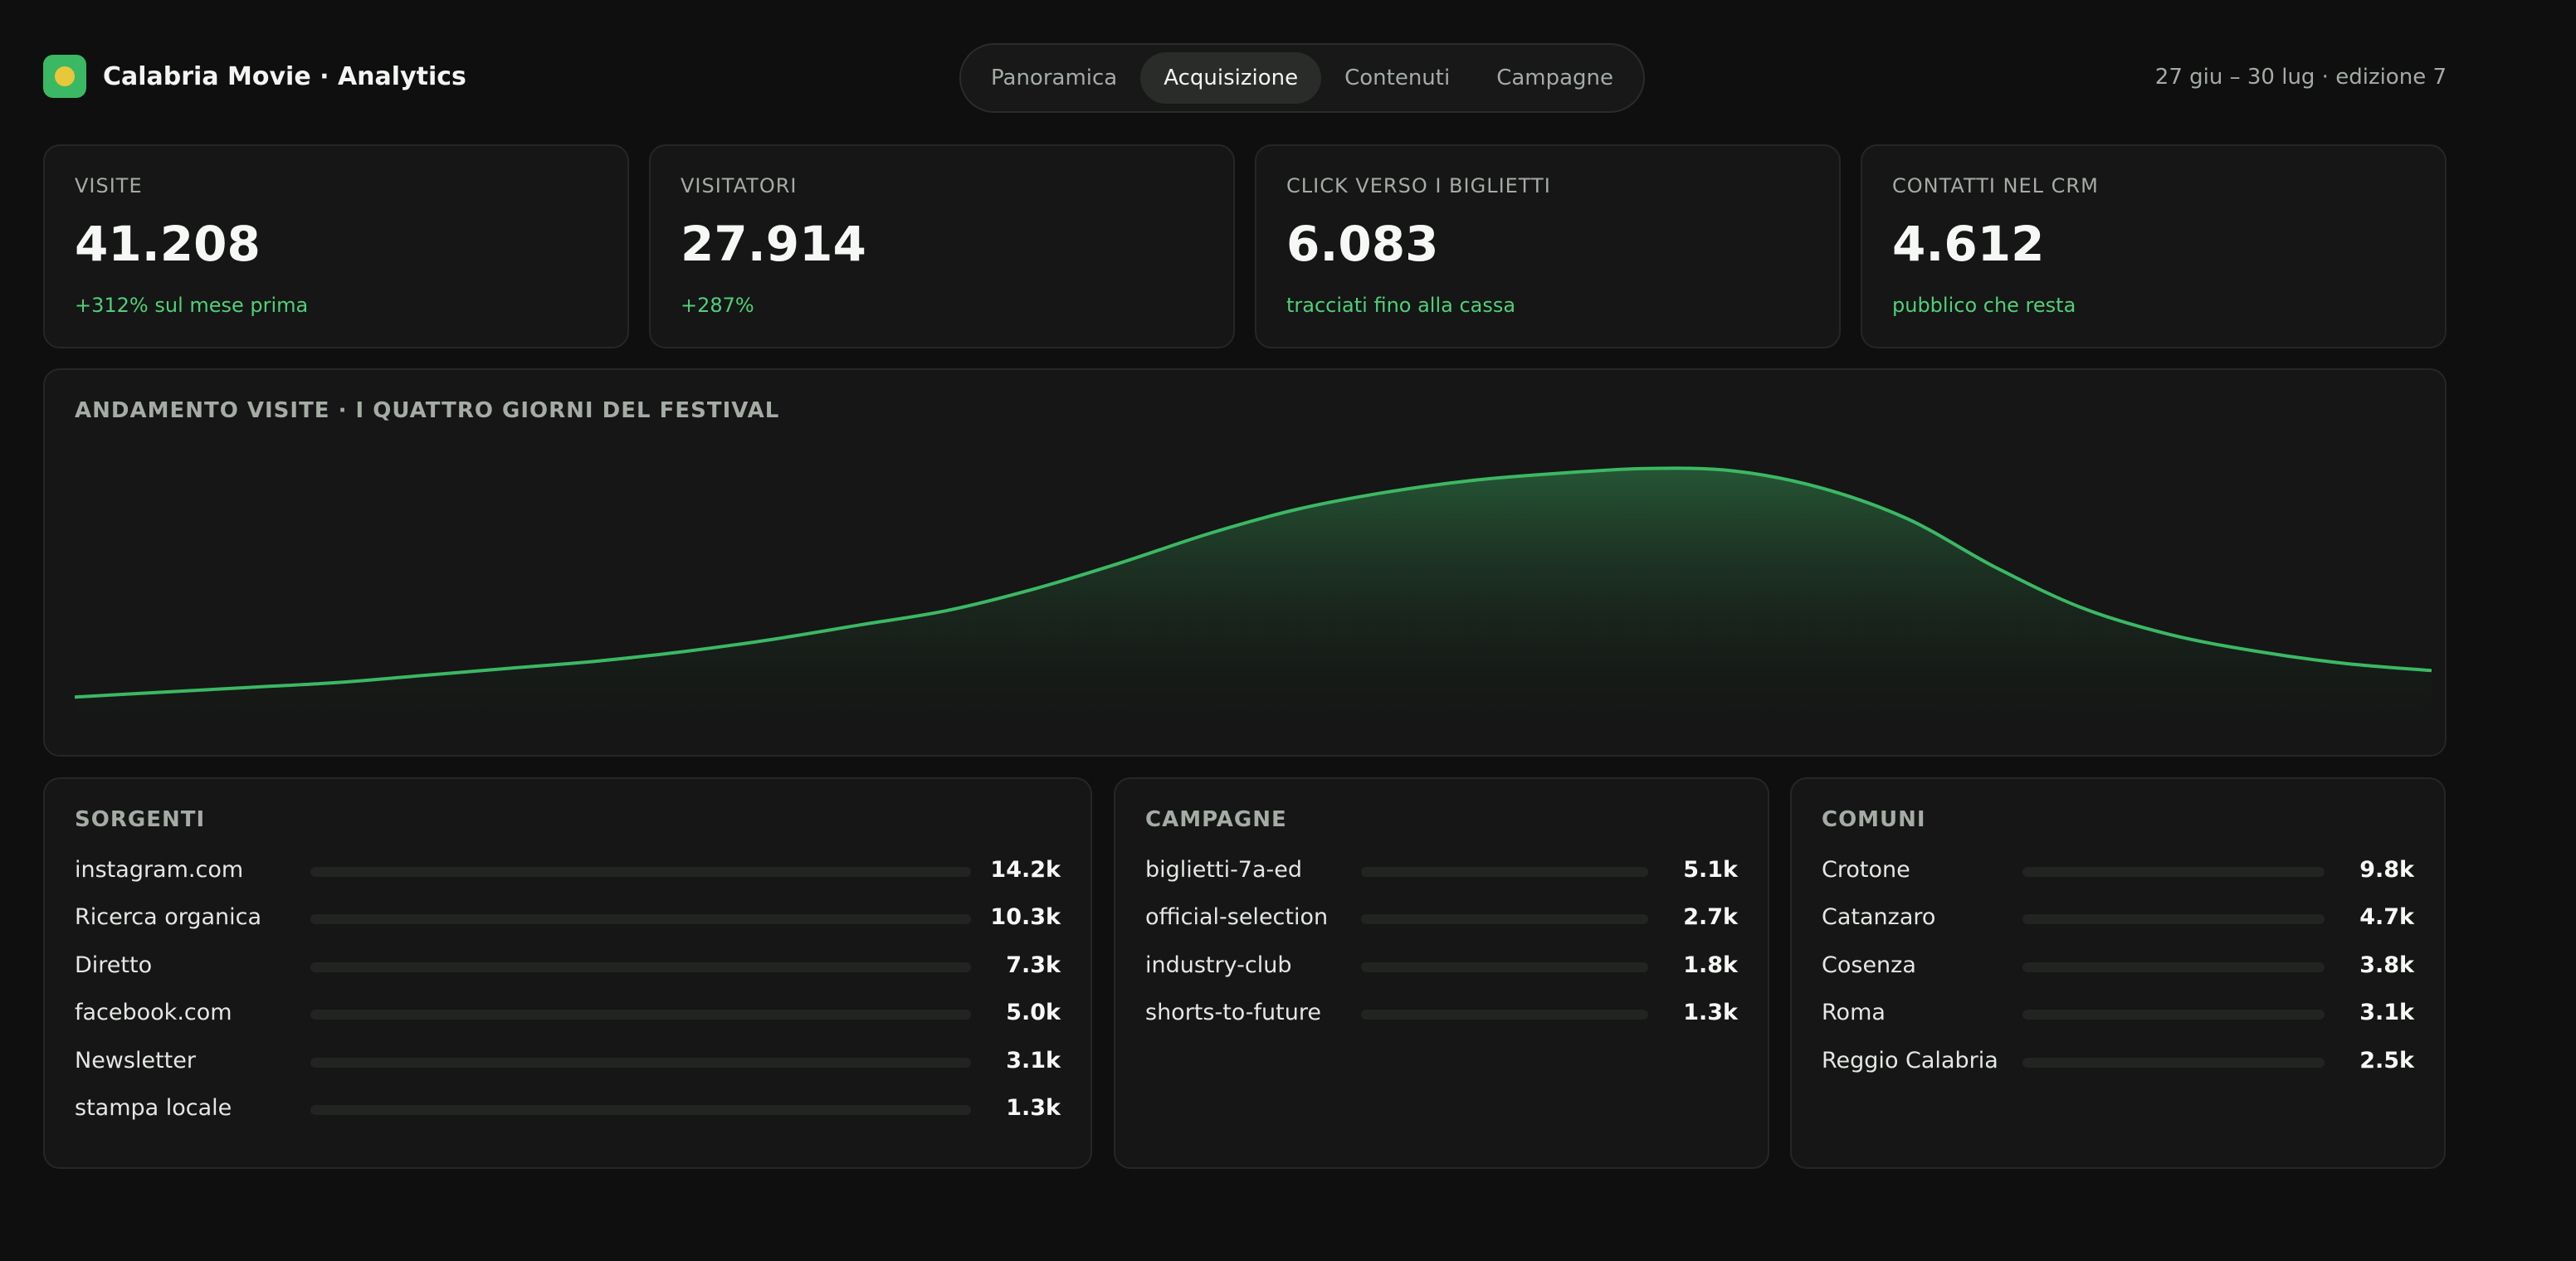 Image resolution: width=2576 pixels, height=1261 pixels. I want to click on kpi-label: CONTATTI NEL CRM, so click(1996, 185).